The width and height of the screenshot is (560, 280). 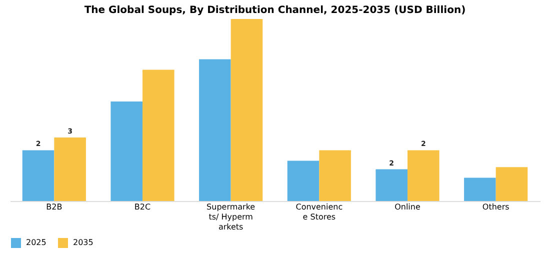 What do you see at coordinates (496, 207) in the screenshot?
I see `x-tick-label: Others` at bounding box center [496, 207].